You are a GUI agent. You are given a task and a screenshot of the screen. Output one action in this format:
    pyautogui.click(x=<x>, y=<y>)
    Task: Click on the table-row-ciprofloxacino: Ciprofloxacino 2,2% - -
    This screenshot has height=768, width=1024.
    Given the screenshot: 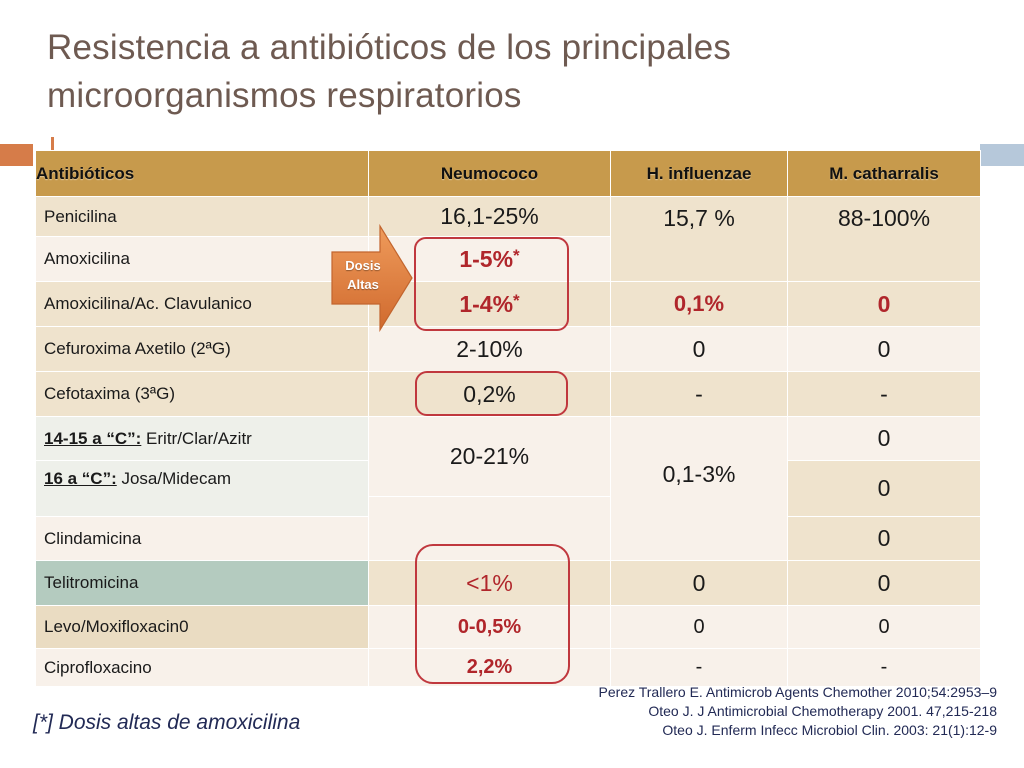 What is the action you would take?
    pyautogui.click(x=508, y=667)
    